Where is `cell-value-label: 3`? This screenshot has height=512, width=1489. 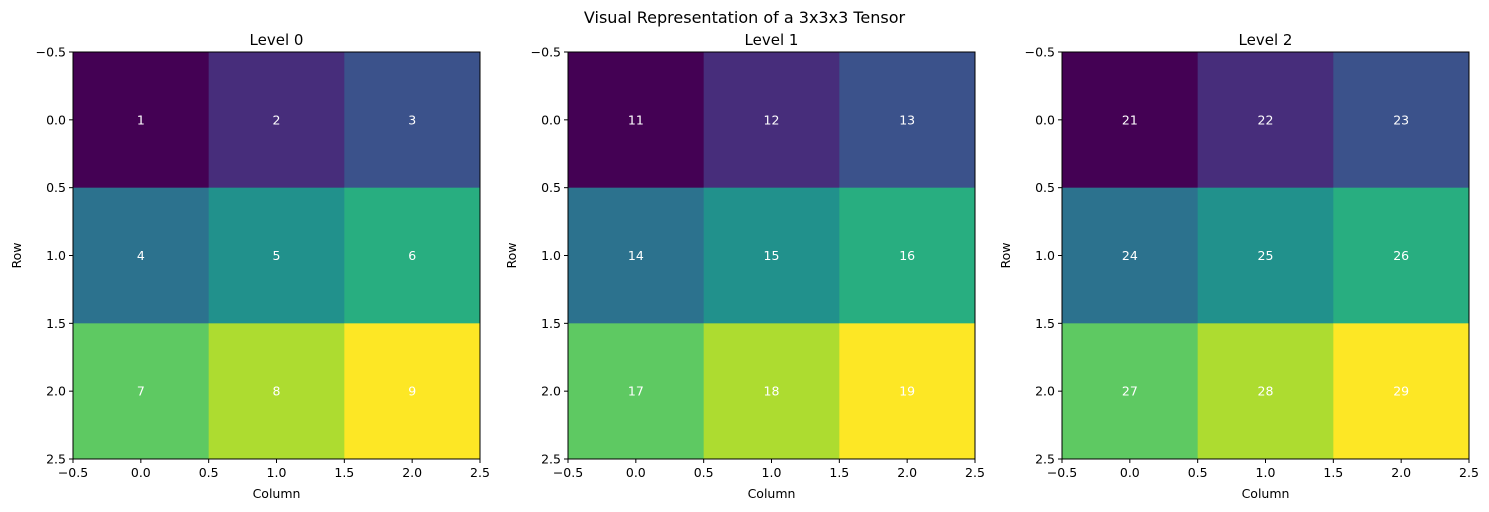
cell-value-label: 3 is located at coordinates (412, 119).